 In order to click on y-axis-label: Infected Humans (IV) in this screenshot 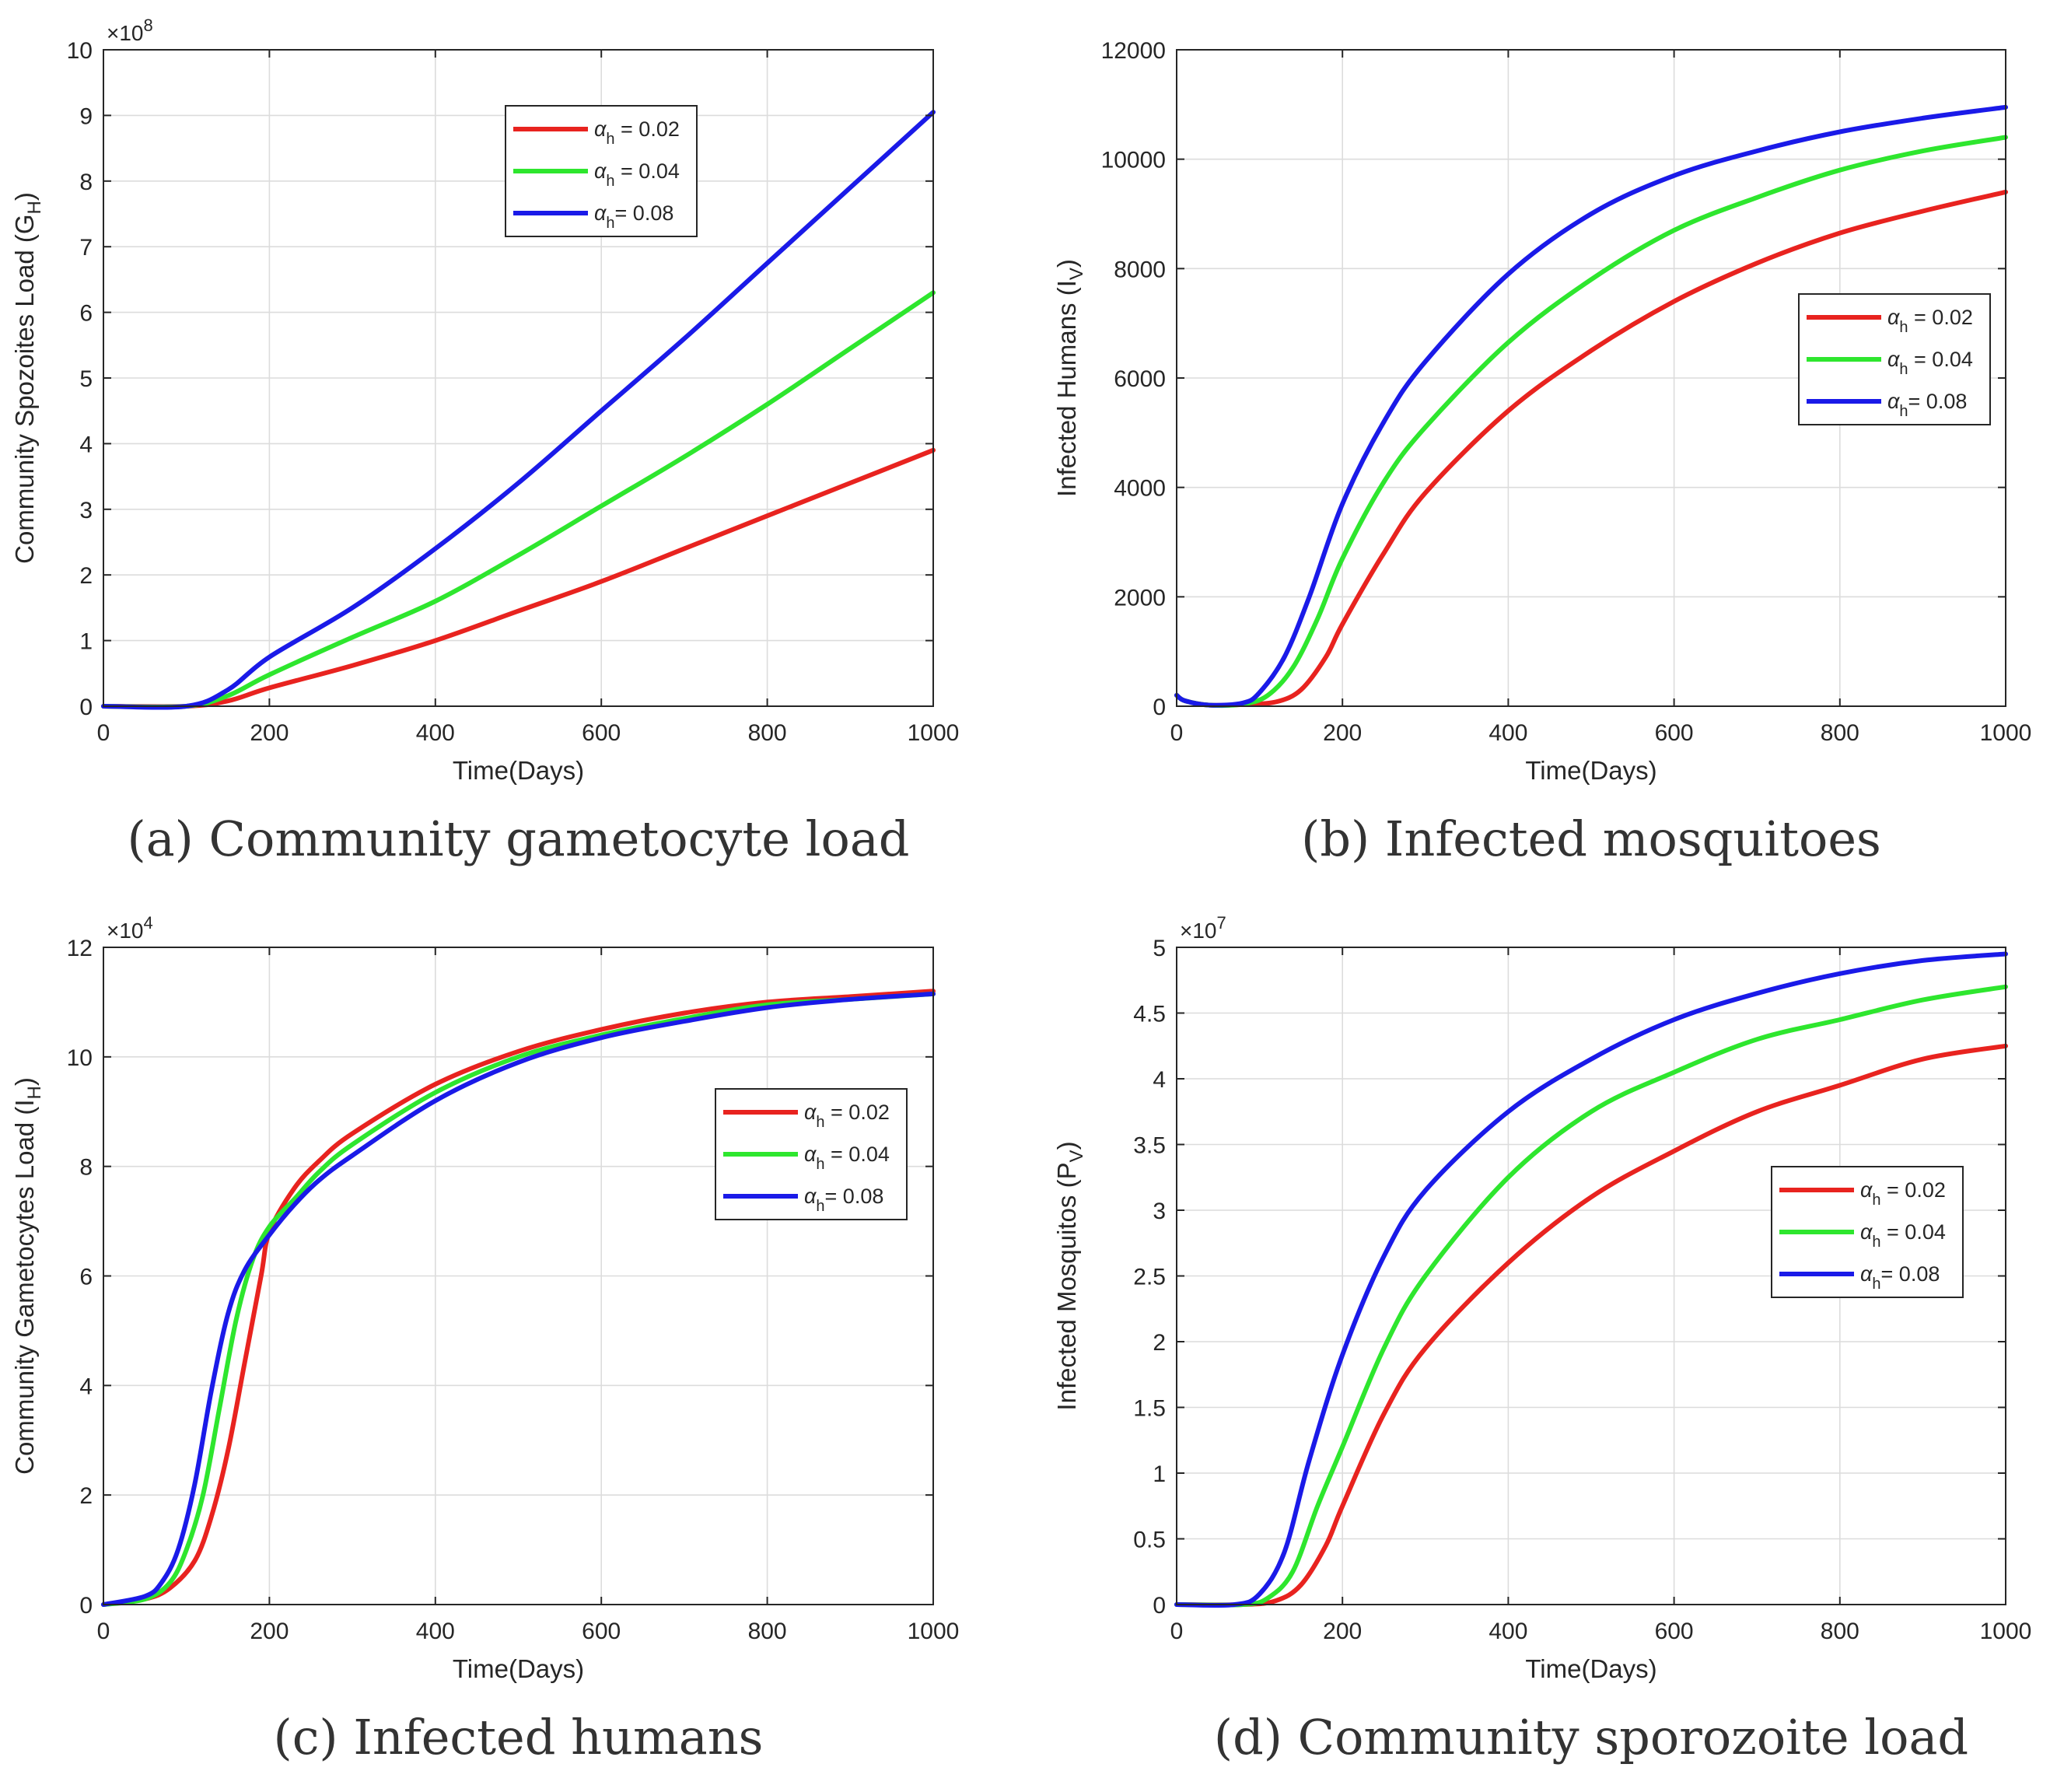, I will do `click(1069, 378)`.